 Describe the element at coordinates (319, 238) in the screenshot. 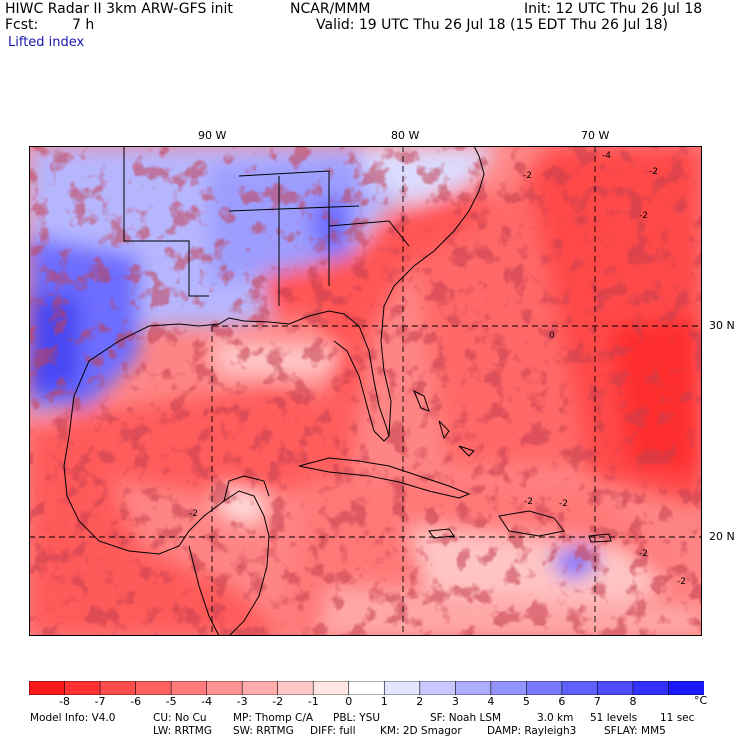

I see `state-borders-east` at that location.